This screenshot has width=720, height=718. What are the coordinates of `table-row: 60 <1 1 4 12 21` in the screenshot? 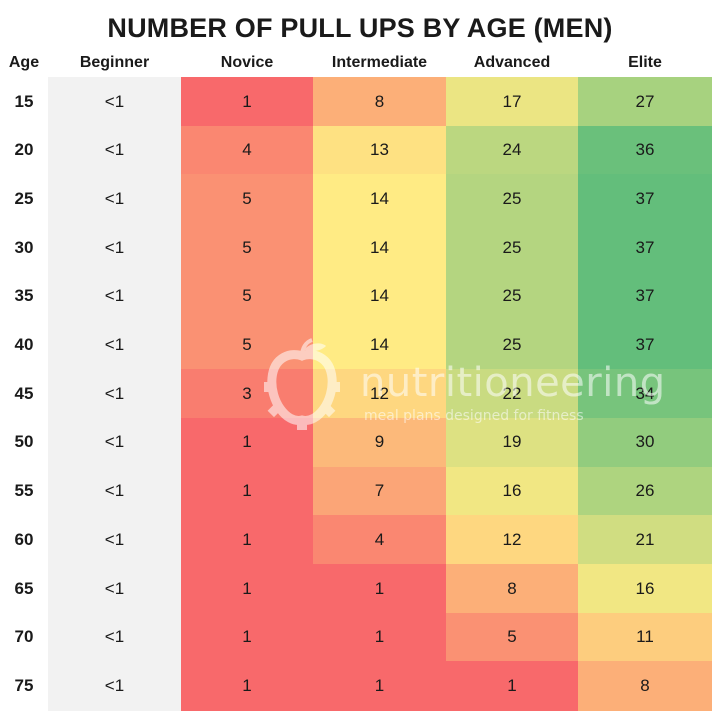 It's located at (360, 540).